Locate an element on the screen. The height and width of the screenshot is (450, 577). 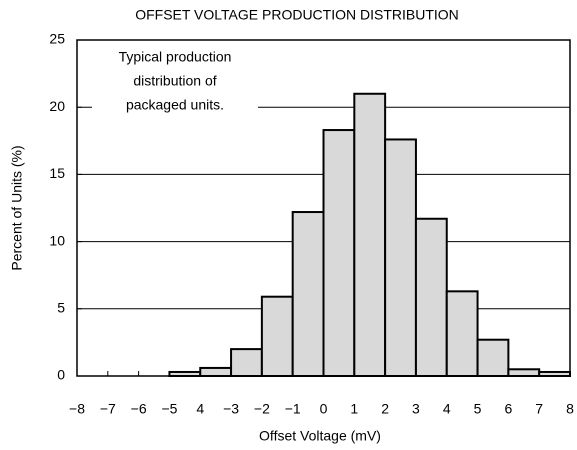
x-tick-label: −8 is located at coordinates (77, 409).